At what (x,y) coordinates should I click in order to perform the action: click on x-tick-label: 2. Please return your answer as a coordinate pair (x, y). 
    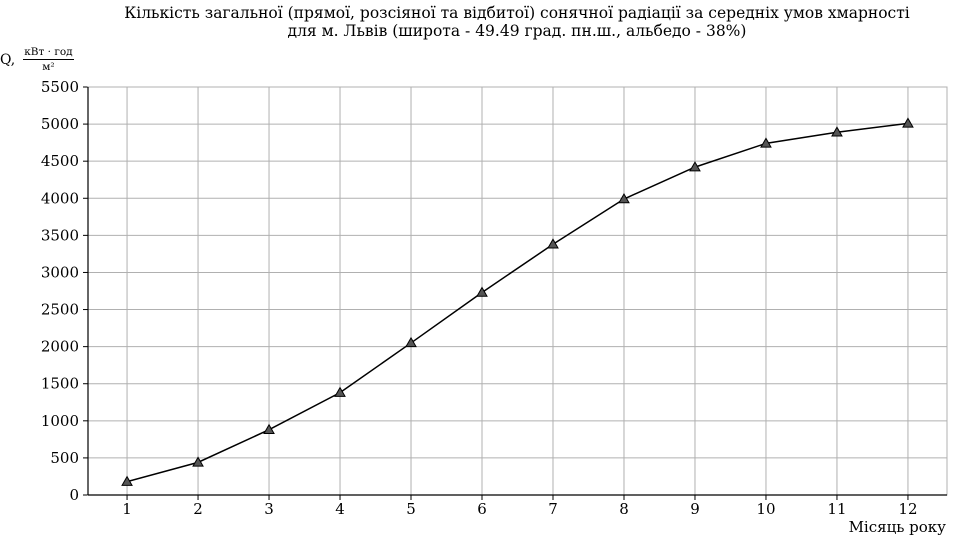
    Looking at the image, I should click on (198, 509).